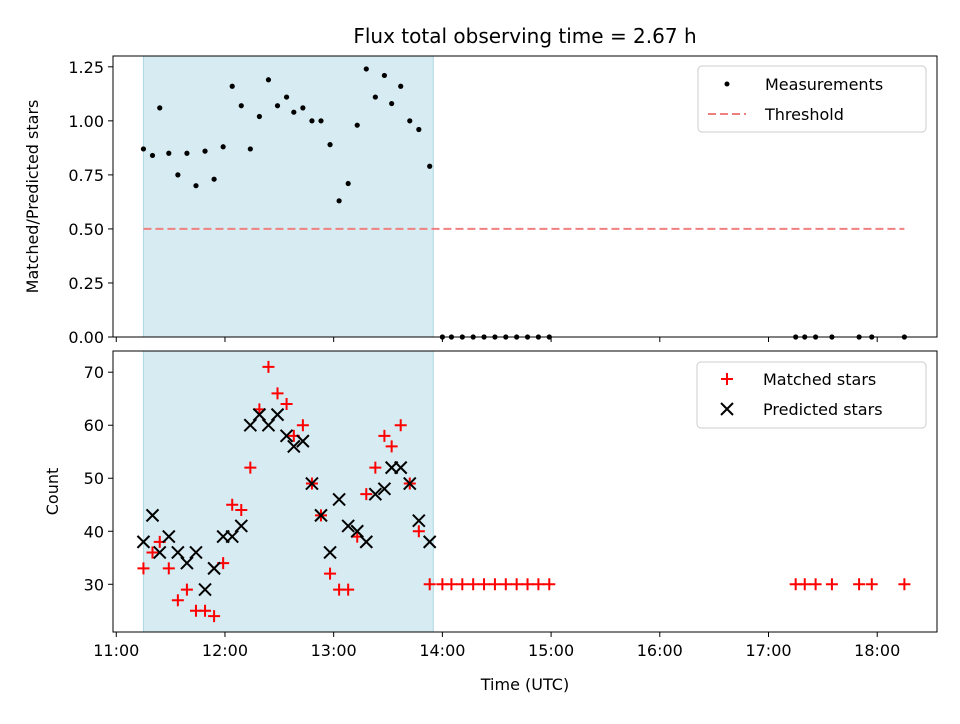 The height and width of the screenshot is (724, 960). I want to click on top-y-axis: 0.00 0.25 0.50 0.75 1.00 1.25, so click(90, 202).